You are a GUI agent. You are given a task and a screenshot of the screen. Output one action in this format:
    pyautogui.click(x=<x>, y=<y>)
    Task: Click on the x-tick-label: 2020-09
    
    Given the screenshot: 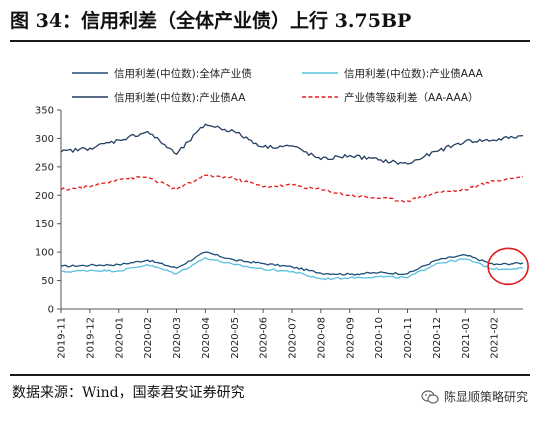 What is the action you would take?
    pyautogui.click(x=350, y=338)
    